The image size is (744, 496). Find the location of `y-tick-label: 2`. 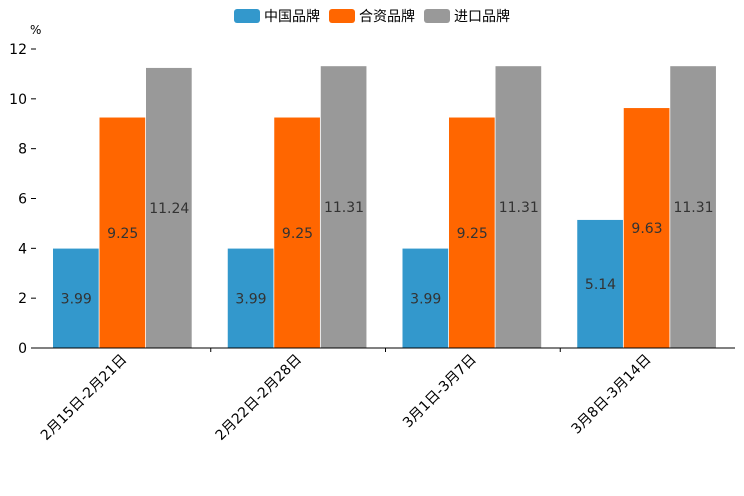

y-tick-label: 2 is located at coordinates (22, 299).